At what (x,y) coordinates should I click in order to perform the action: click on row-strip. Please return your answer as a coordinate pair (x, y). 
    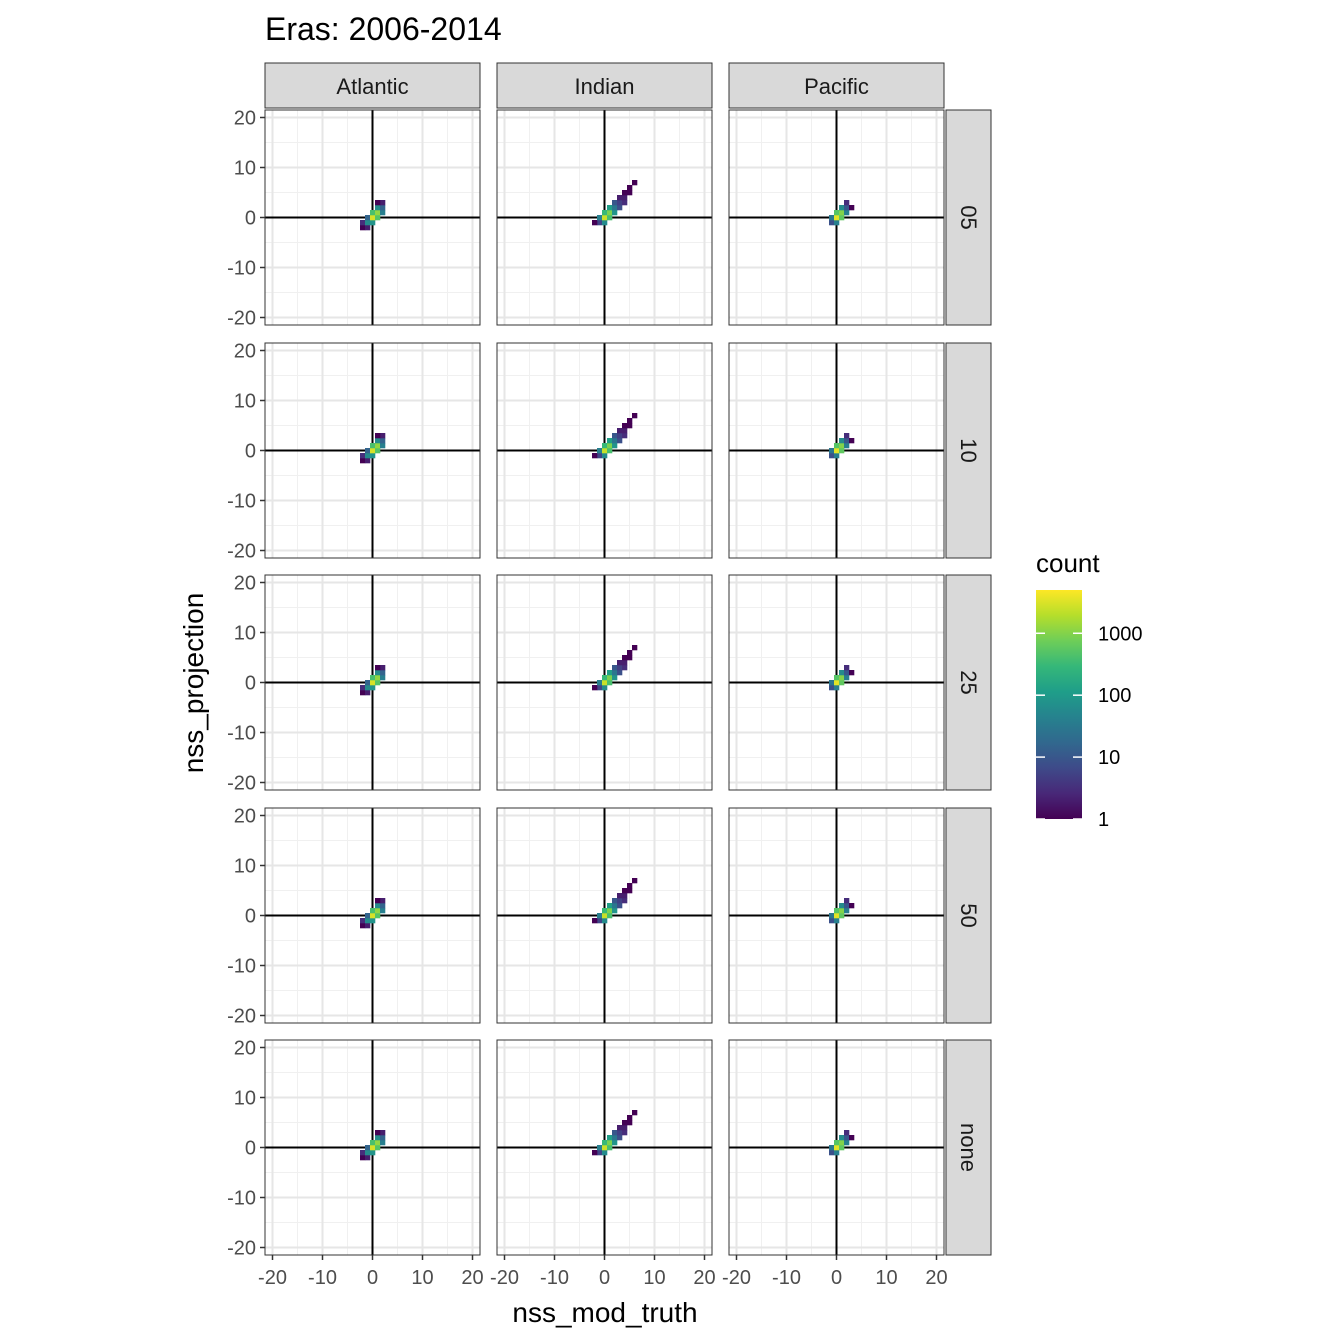
    Looking at the image, I should click on (968, 1147).